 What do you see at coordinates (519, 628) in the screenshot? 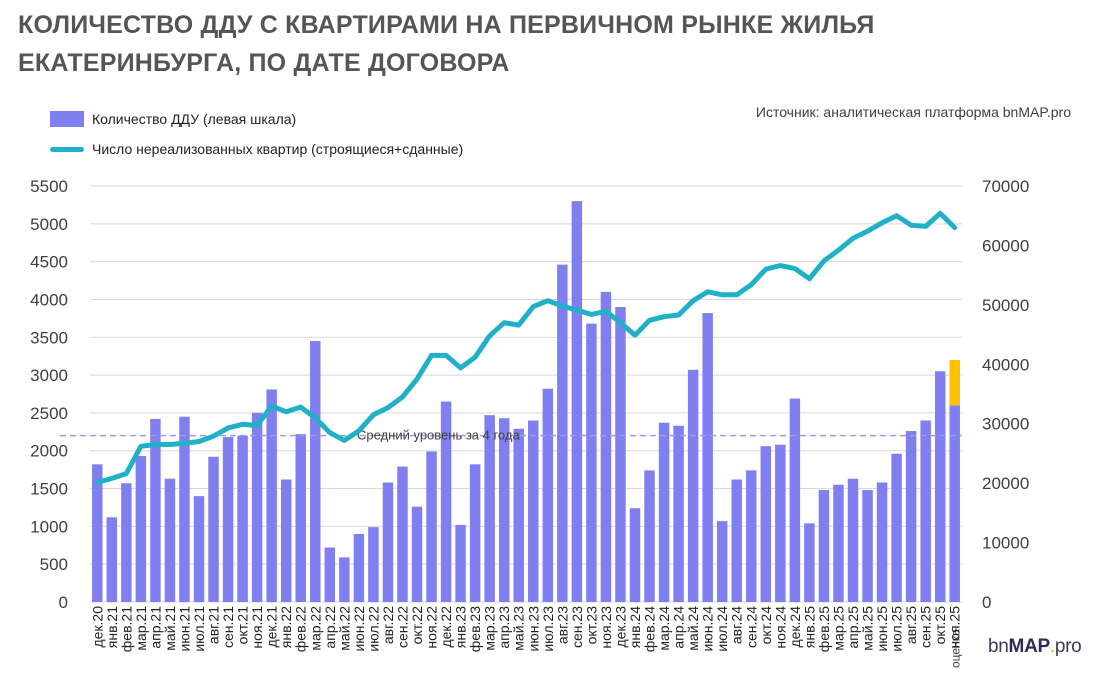
I see `x-tick-label: май.23` at bounding box center [519, 628].